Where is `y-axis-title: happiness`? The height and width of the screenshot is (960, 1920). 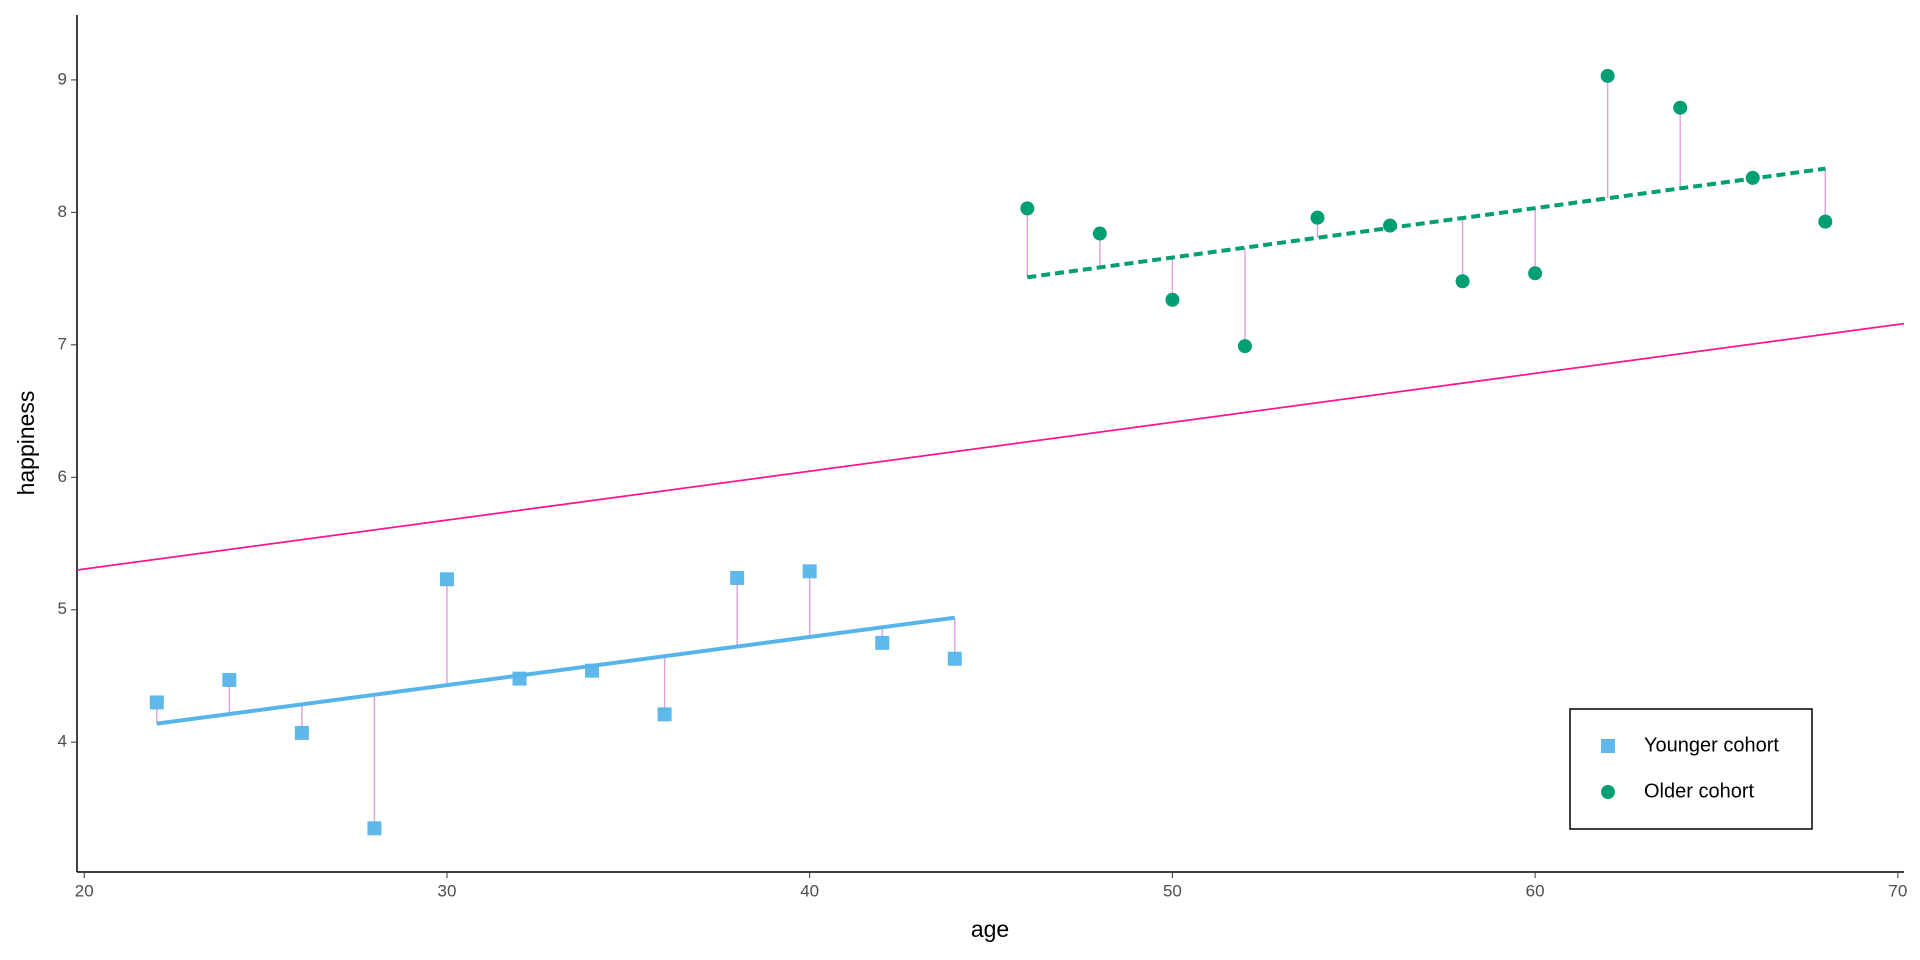 y-axis-title: happiness is located at coordinates (26, 443).